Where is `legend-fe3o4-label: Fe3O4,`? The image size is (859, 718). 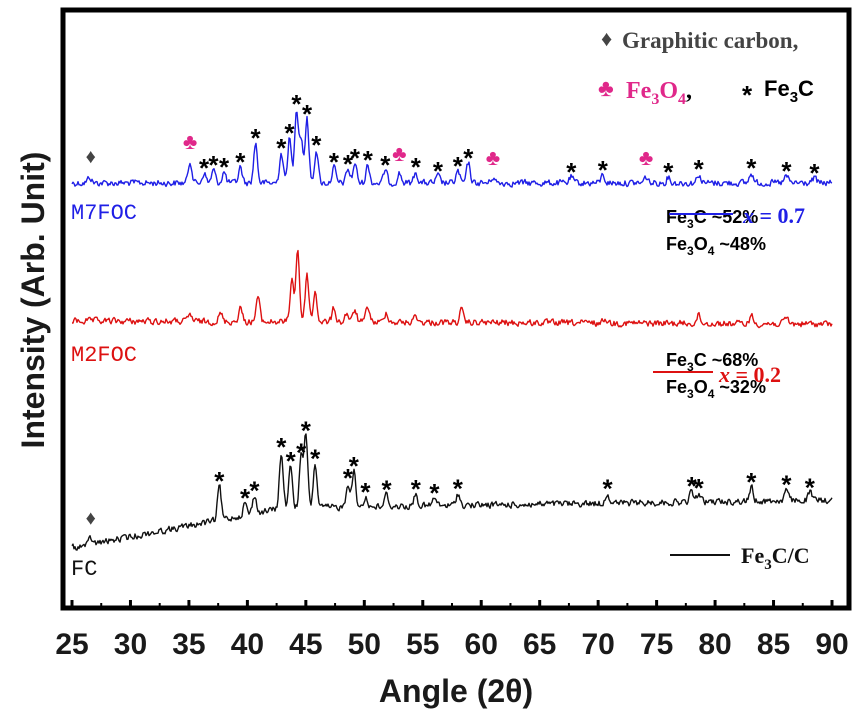
legend-fe3o4-label: Fe3O4, is located at coordinates (659, 93).